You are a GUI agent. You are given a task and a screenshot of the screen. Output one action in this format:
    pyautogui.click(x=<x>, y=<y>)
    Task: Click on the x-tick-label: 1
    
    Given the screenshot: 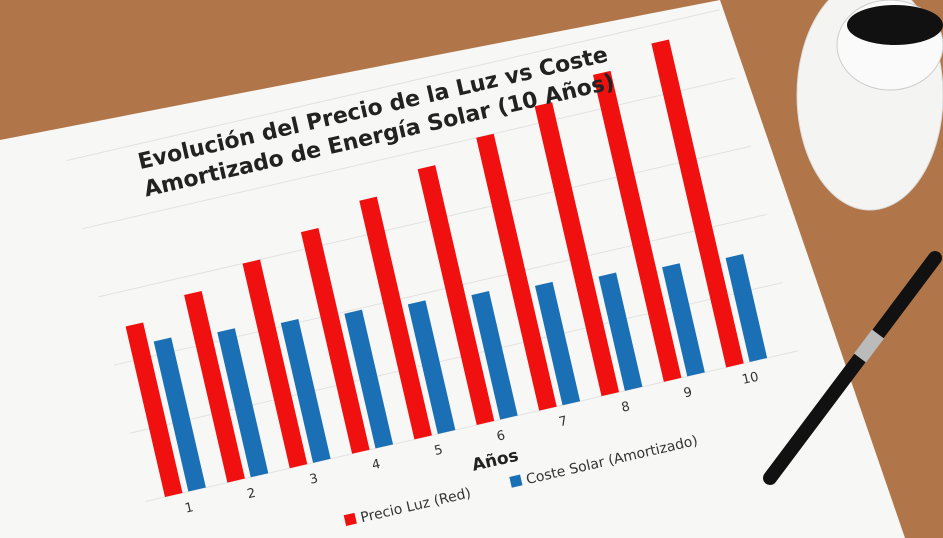 What is the action you would take?
    pyautogui.click(x=188, y=508)
    